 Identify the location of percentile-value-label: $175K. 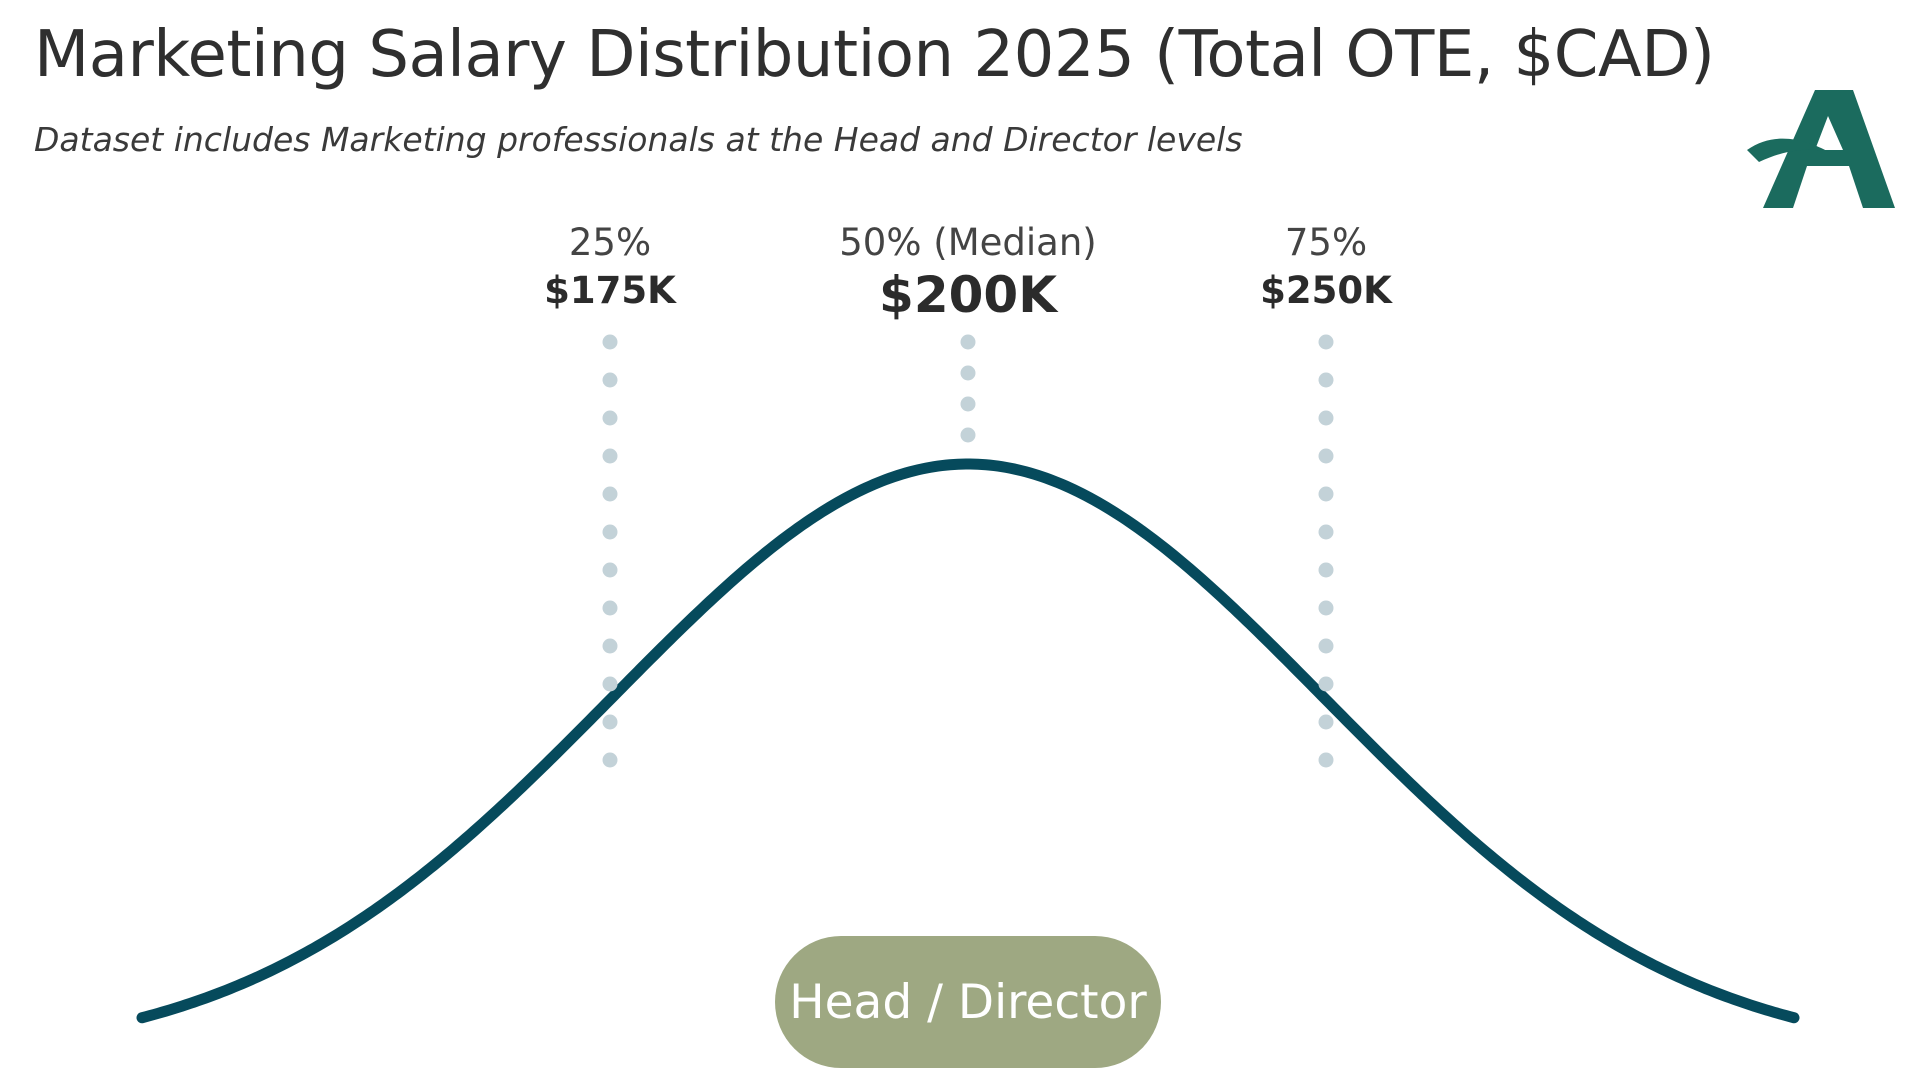
(610, 290).